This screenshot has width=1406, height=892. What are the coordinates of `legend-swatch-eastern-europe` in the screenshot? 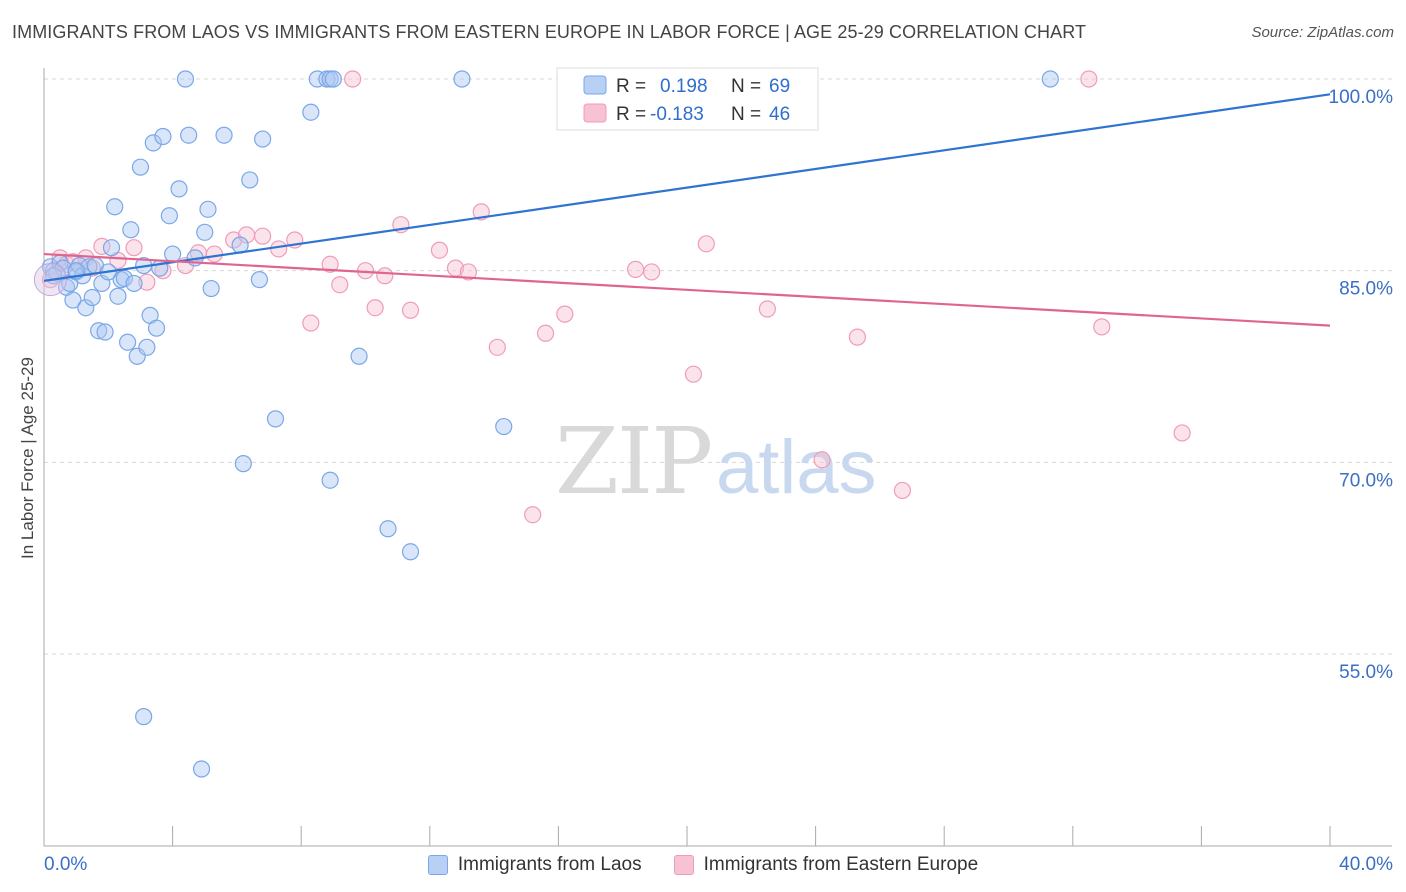 It's located at (595, 113).